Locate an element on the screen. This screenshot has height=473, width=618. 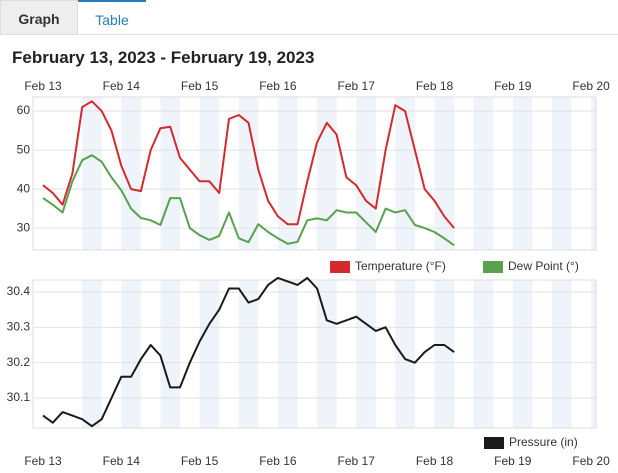
y-tick-label: 40 is located at coordinates (24, 188).